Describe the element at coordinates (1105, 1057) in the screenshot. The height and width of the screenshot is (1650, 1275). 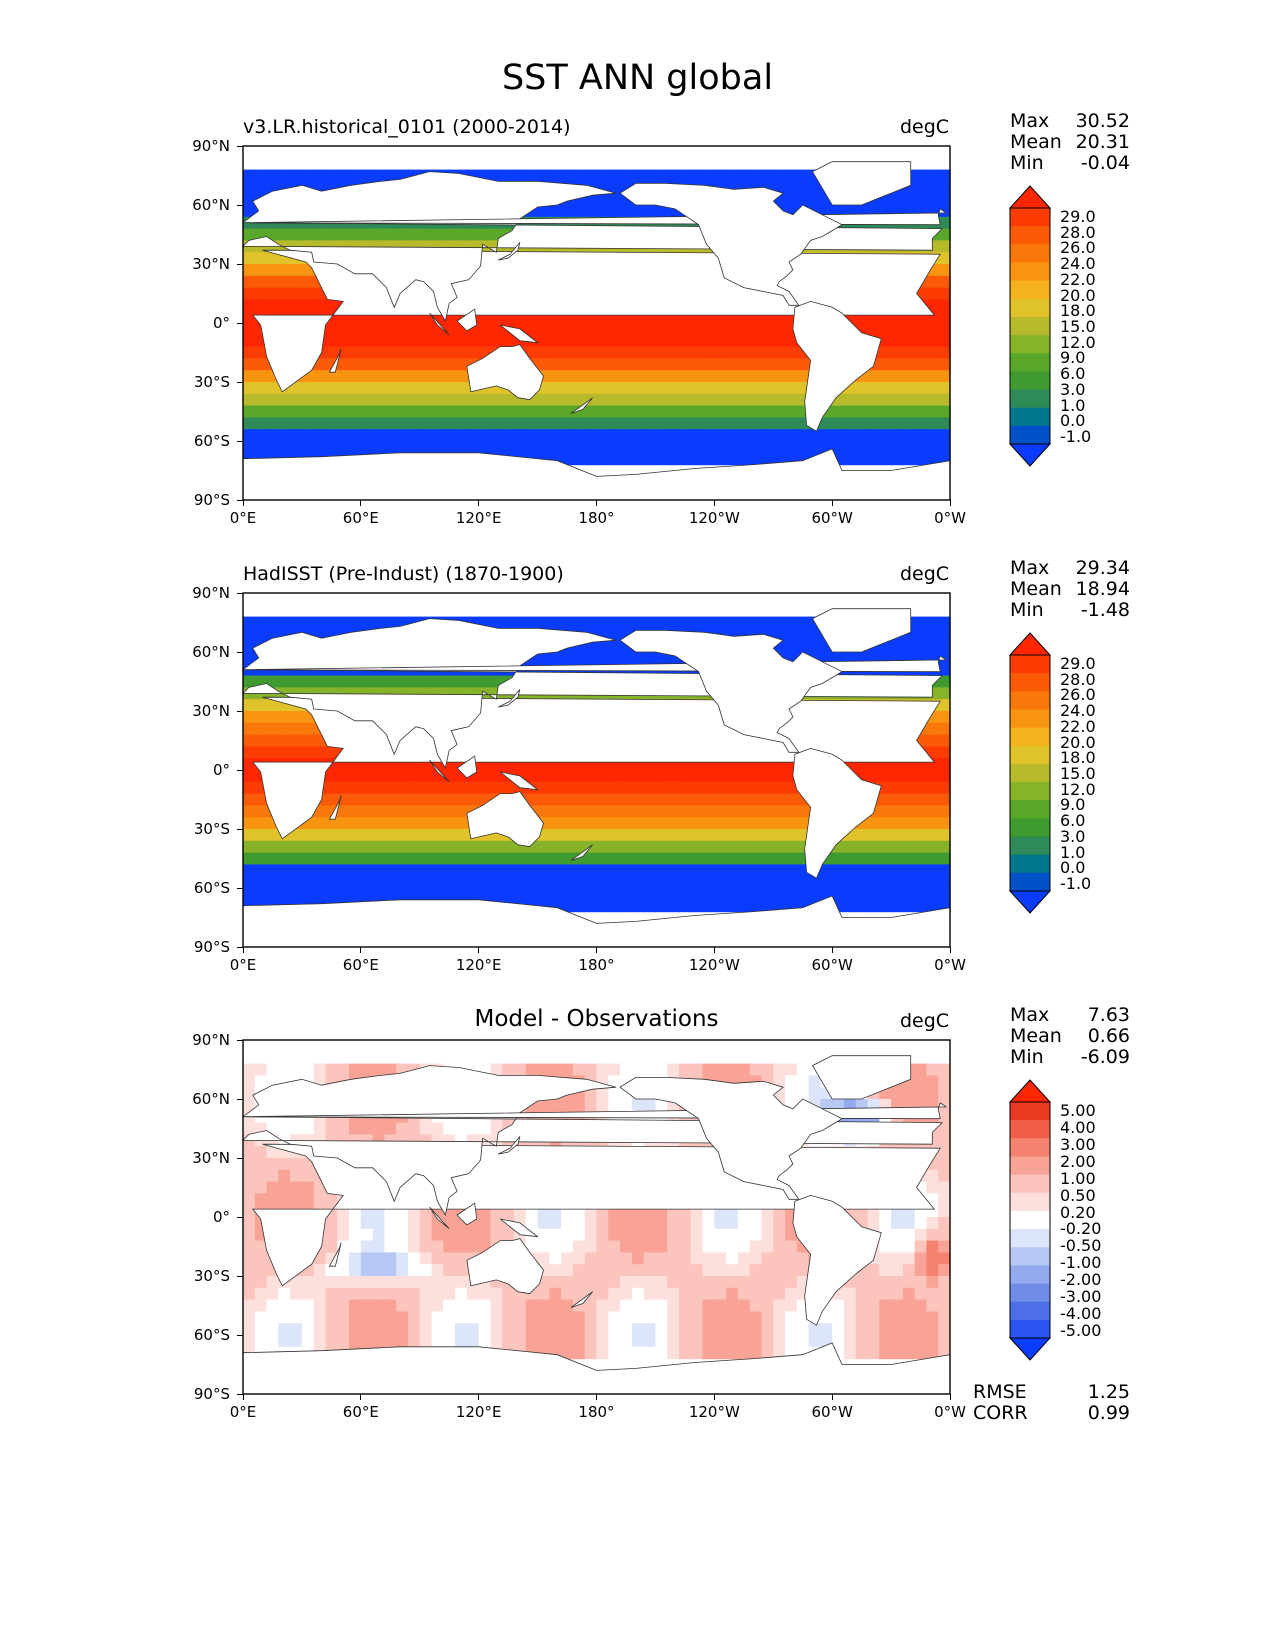
I see `stat-min-value: -6.09` at that location.